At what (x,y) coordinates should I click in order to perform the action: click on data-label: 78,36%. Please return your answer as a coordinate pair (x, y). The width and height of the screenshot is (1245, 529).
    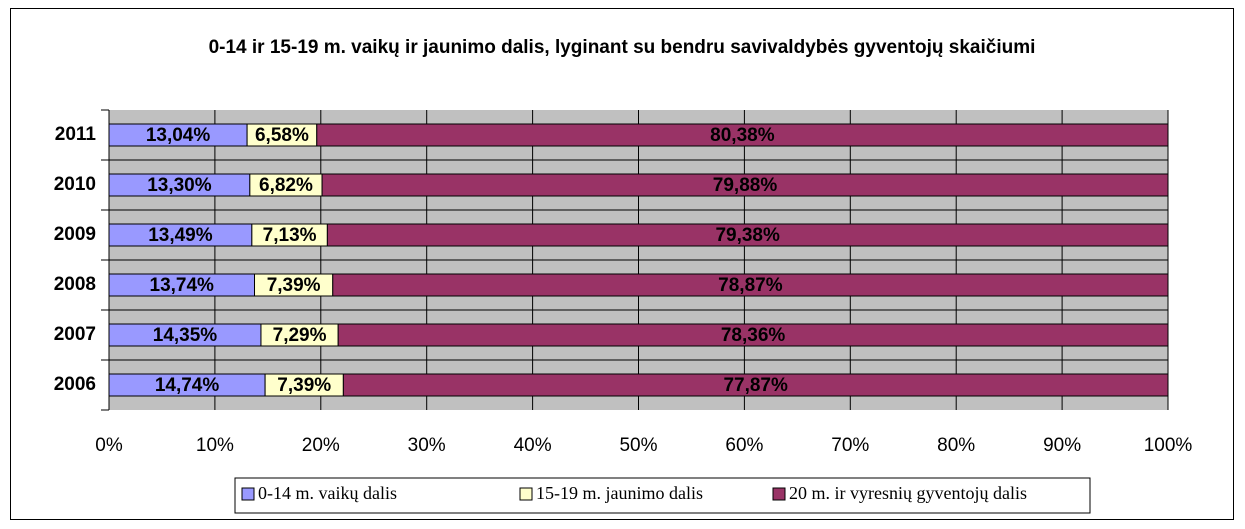
    Looking at the image, I should click on (753, 335).